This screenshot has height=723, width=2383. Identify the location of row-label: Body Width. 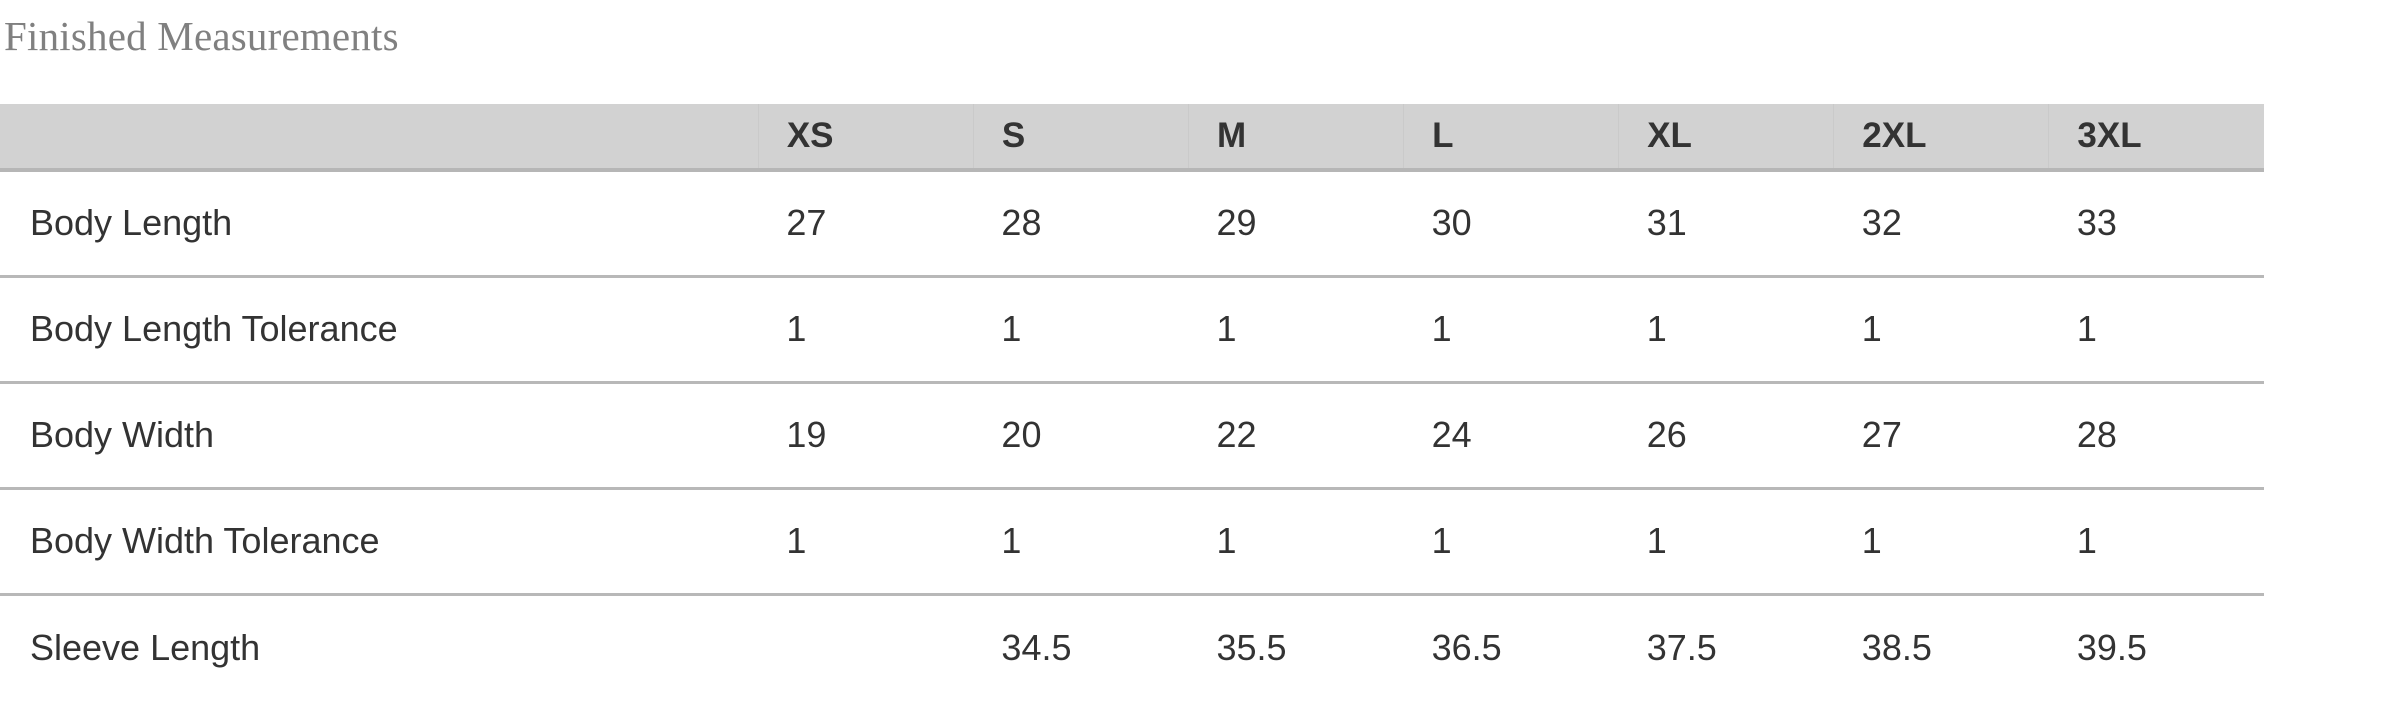
(379, 436).